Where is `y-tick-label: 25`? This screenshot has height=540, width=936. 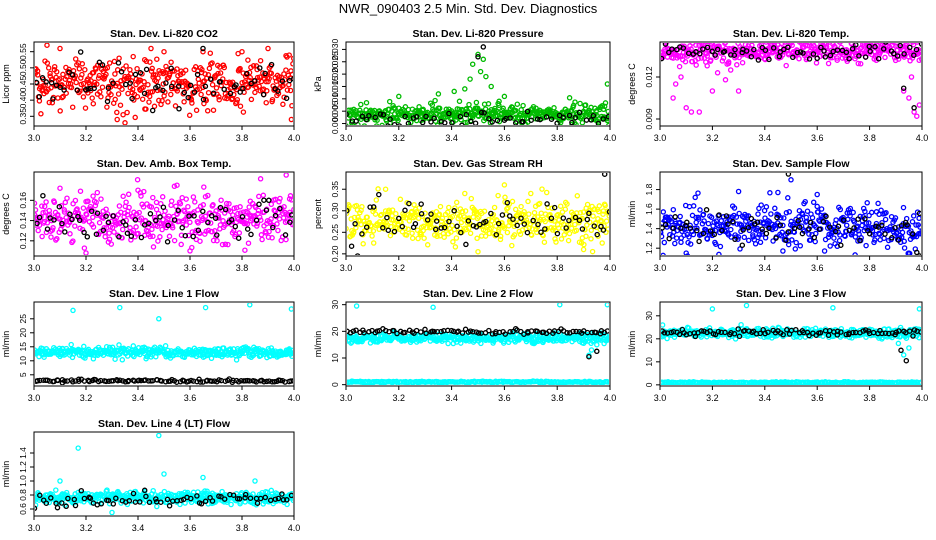
y-tick-label: 25 is located at coordinates (23, 319).